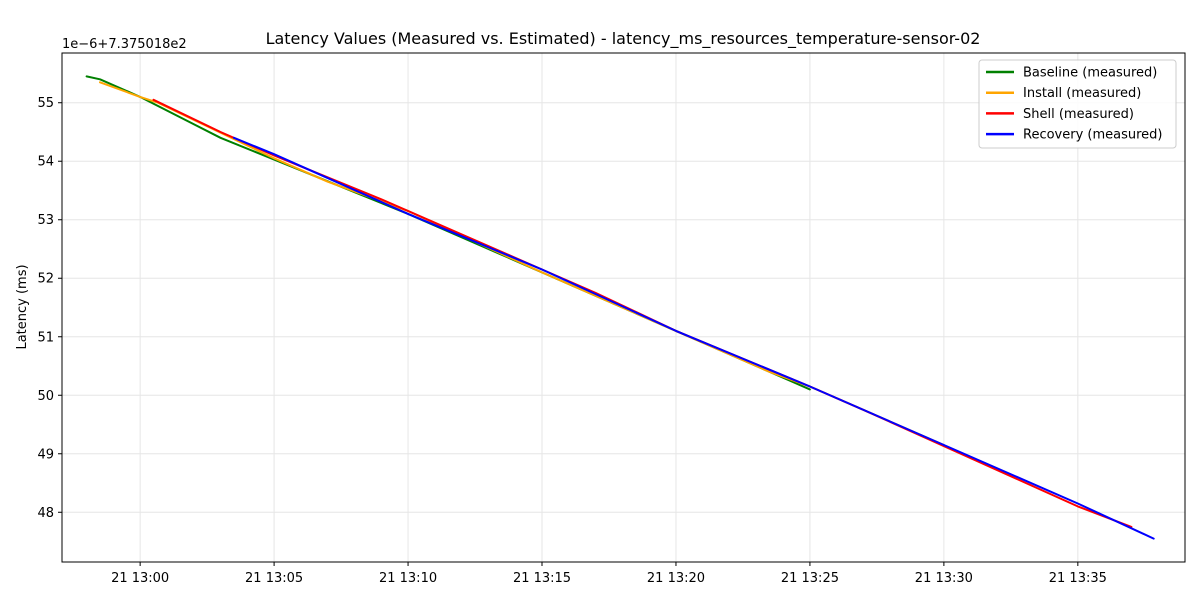 This screenshot has width=1200, height=600. Describe the element at coordinates (1082, 93) in the screenshot. I see `legend-entry-install-measured: Install (measured)` at that location.